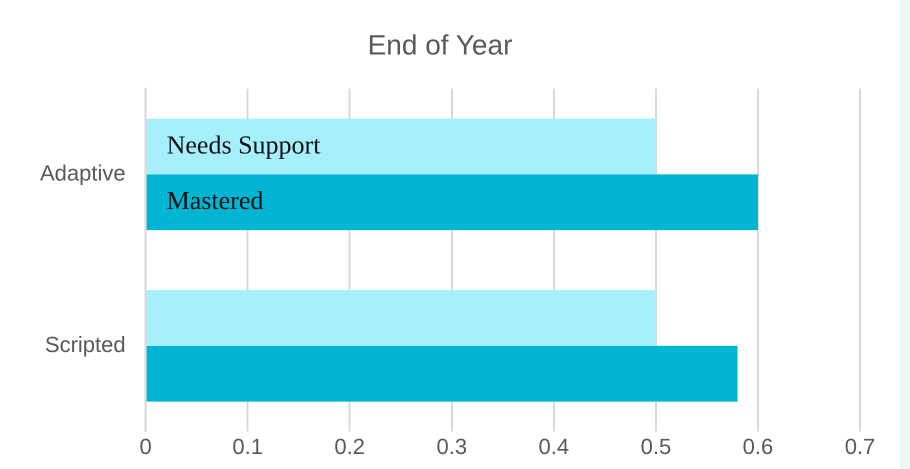 This screenshot has width=910, height=469. Describe the element at coordinates (758, 446) in the screenshot. I see `x-tick-label: 0.6` at that location.